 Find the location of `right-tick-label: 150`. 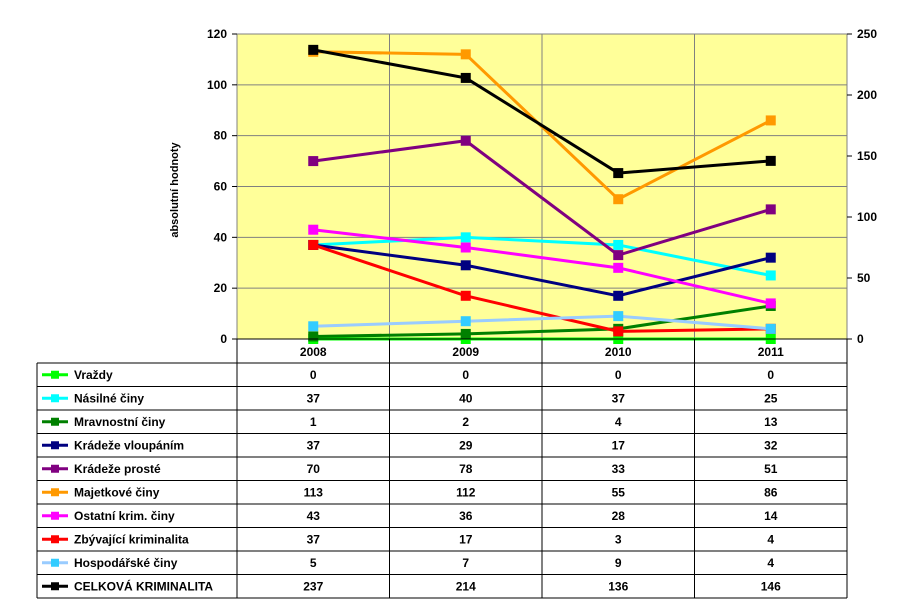

right-tick-label: 150 is located at coordinates (867, 156).